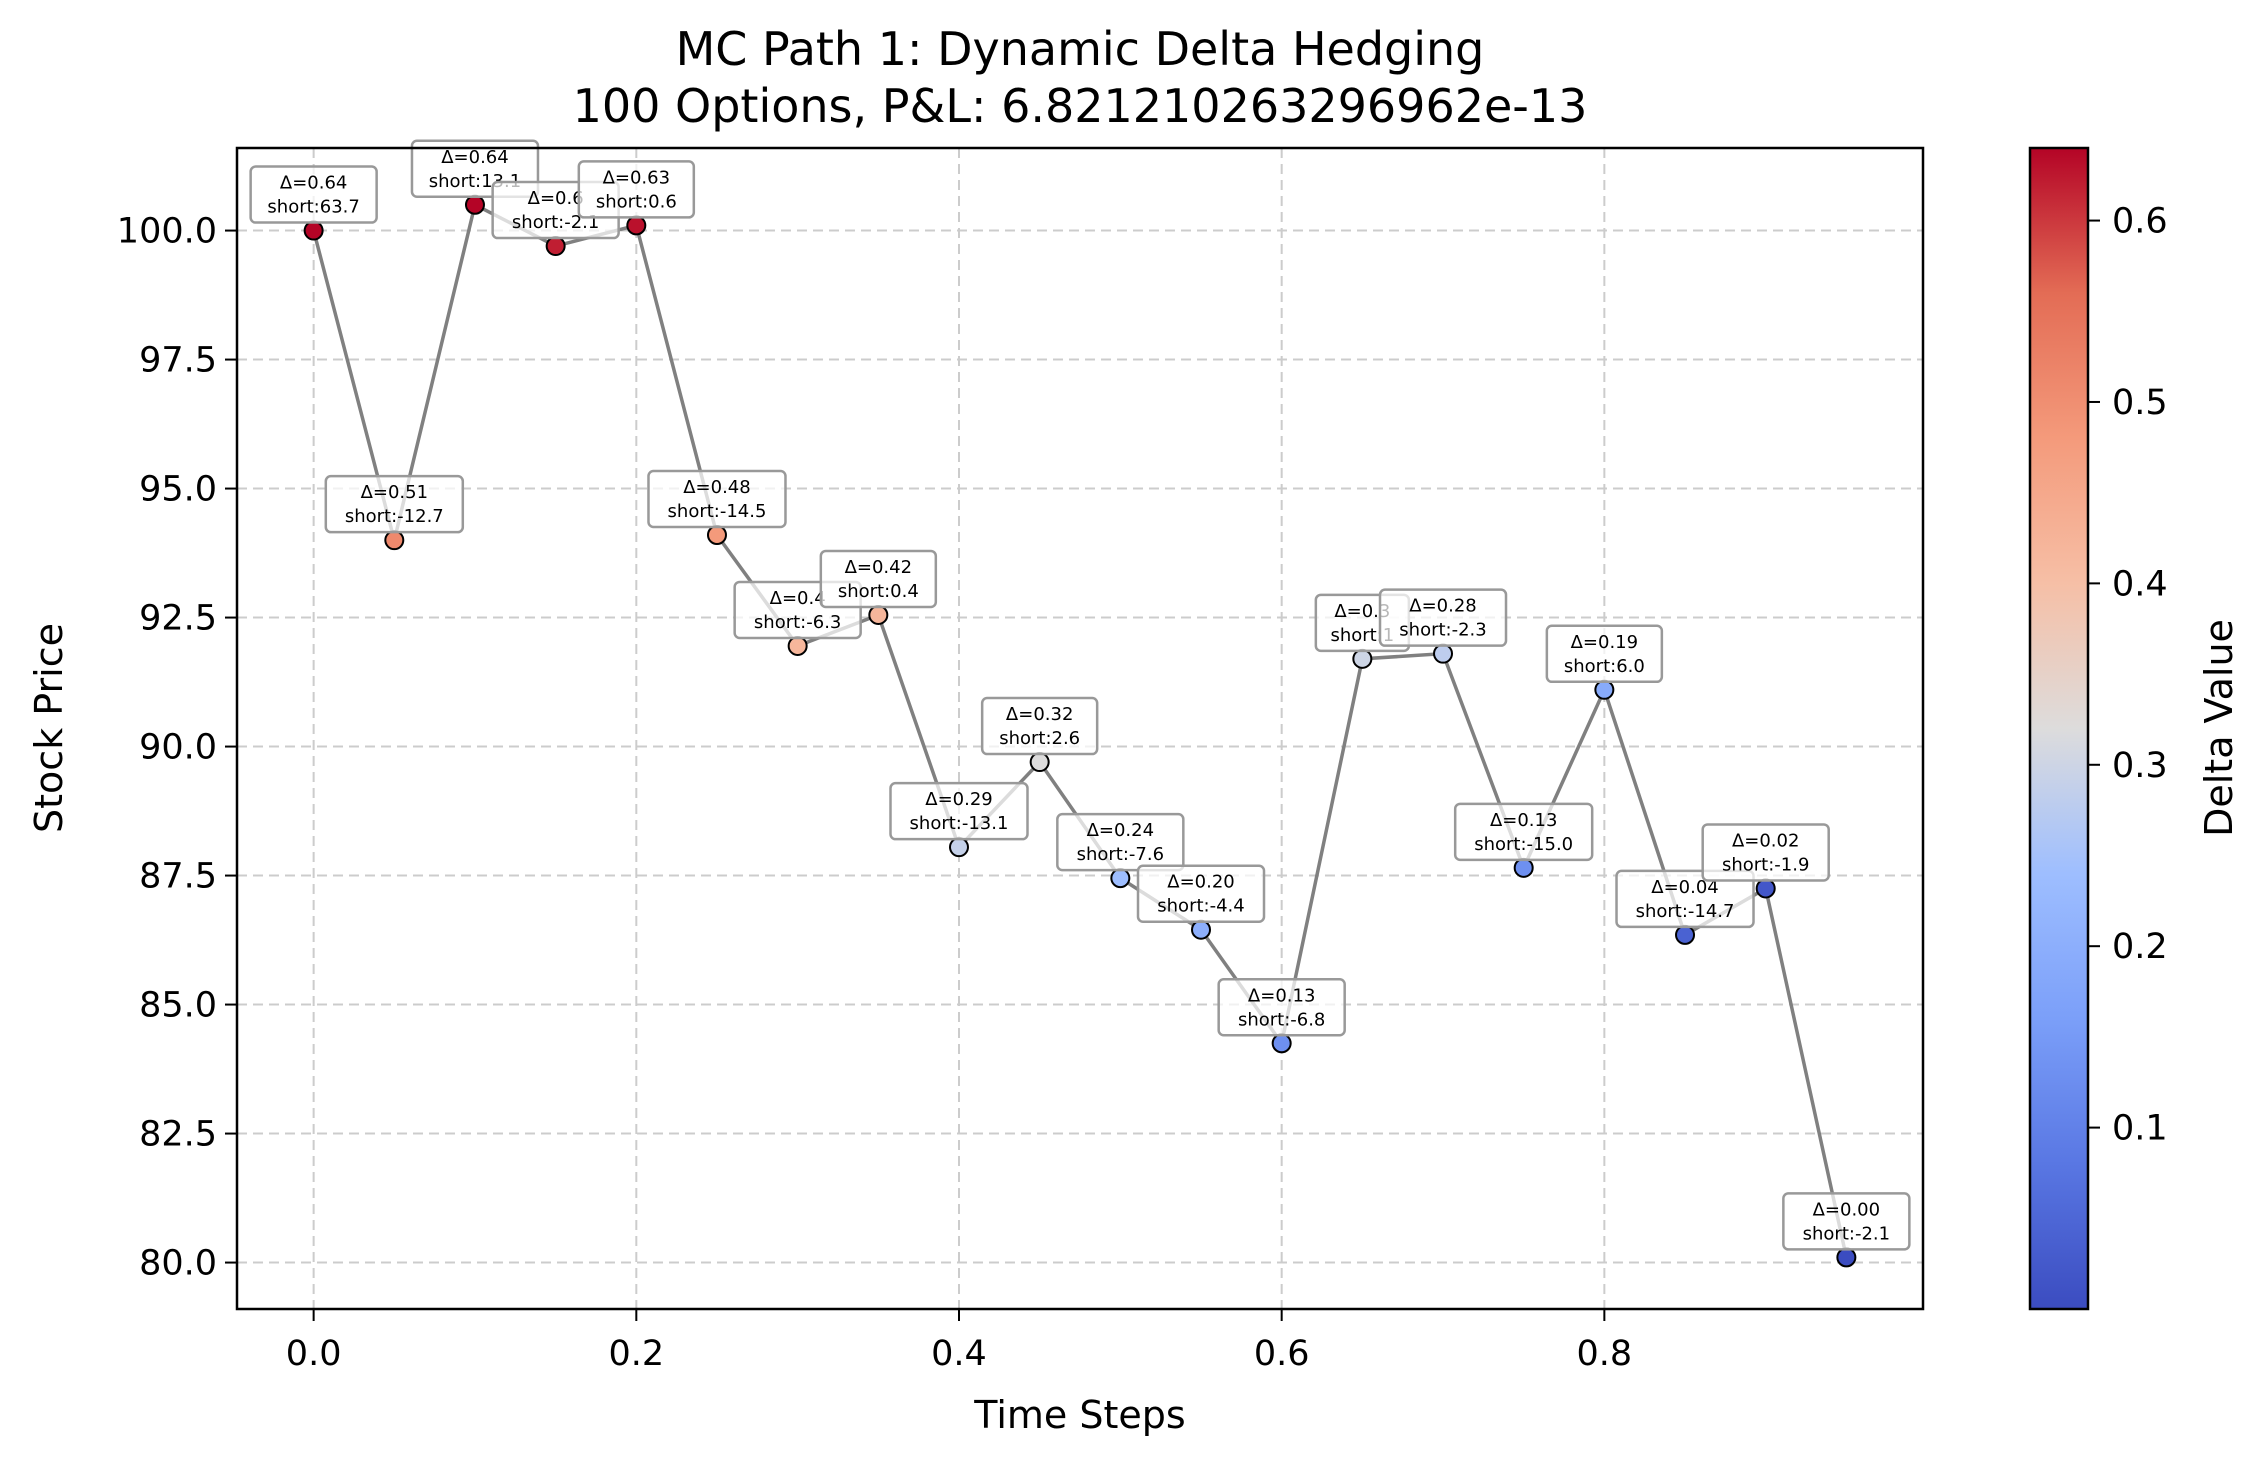  Describe the element at coordinates (716, 487) in the screenshot. I see `annotation-delta: Δ=0.48` at that location.